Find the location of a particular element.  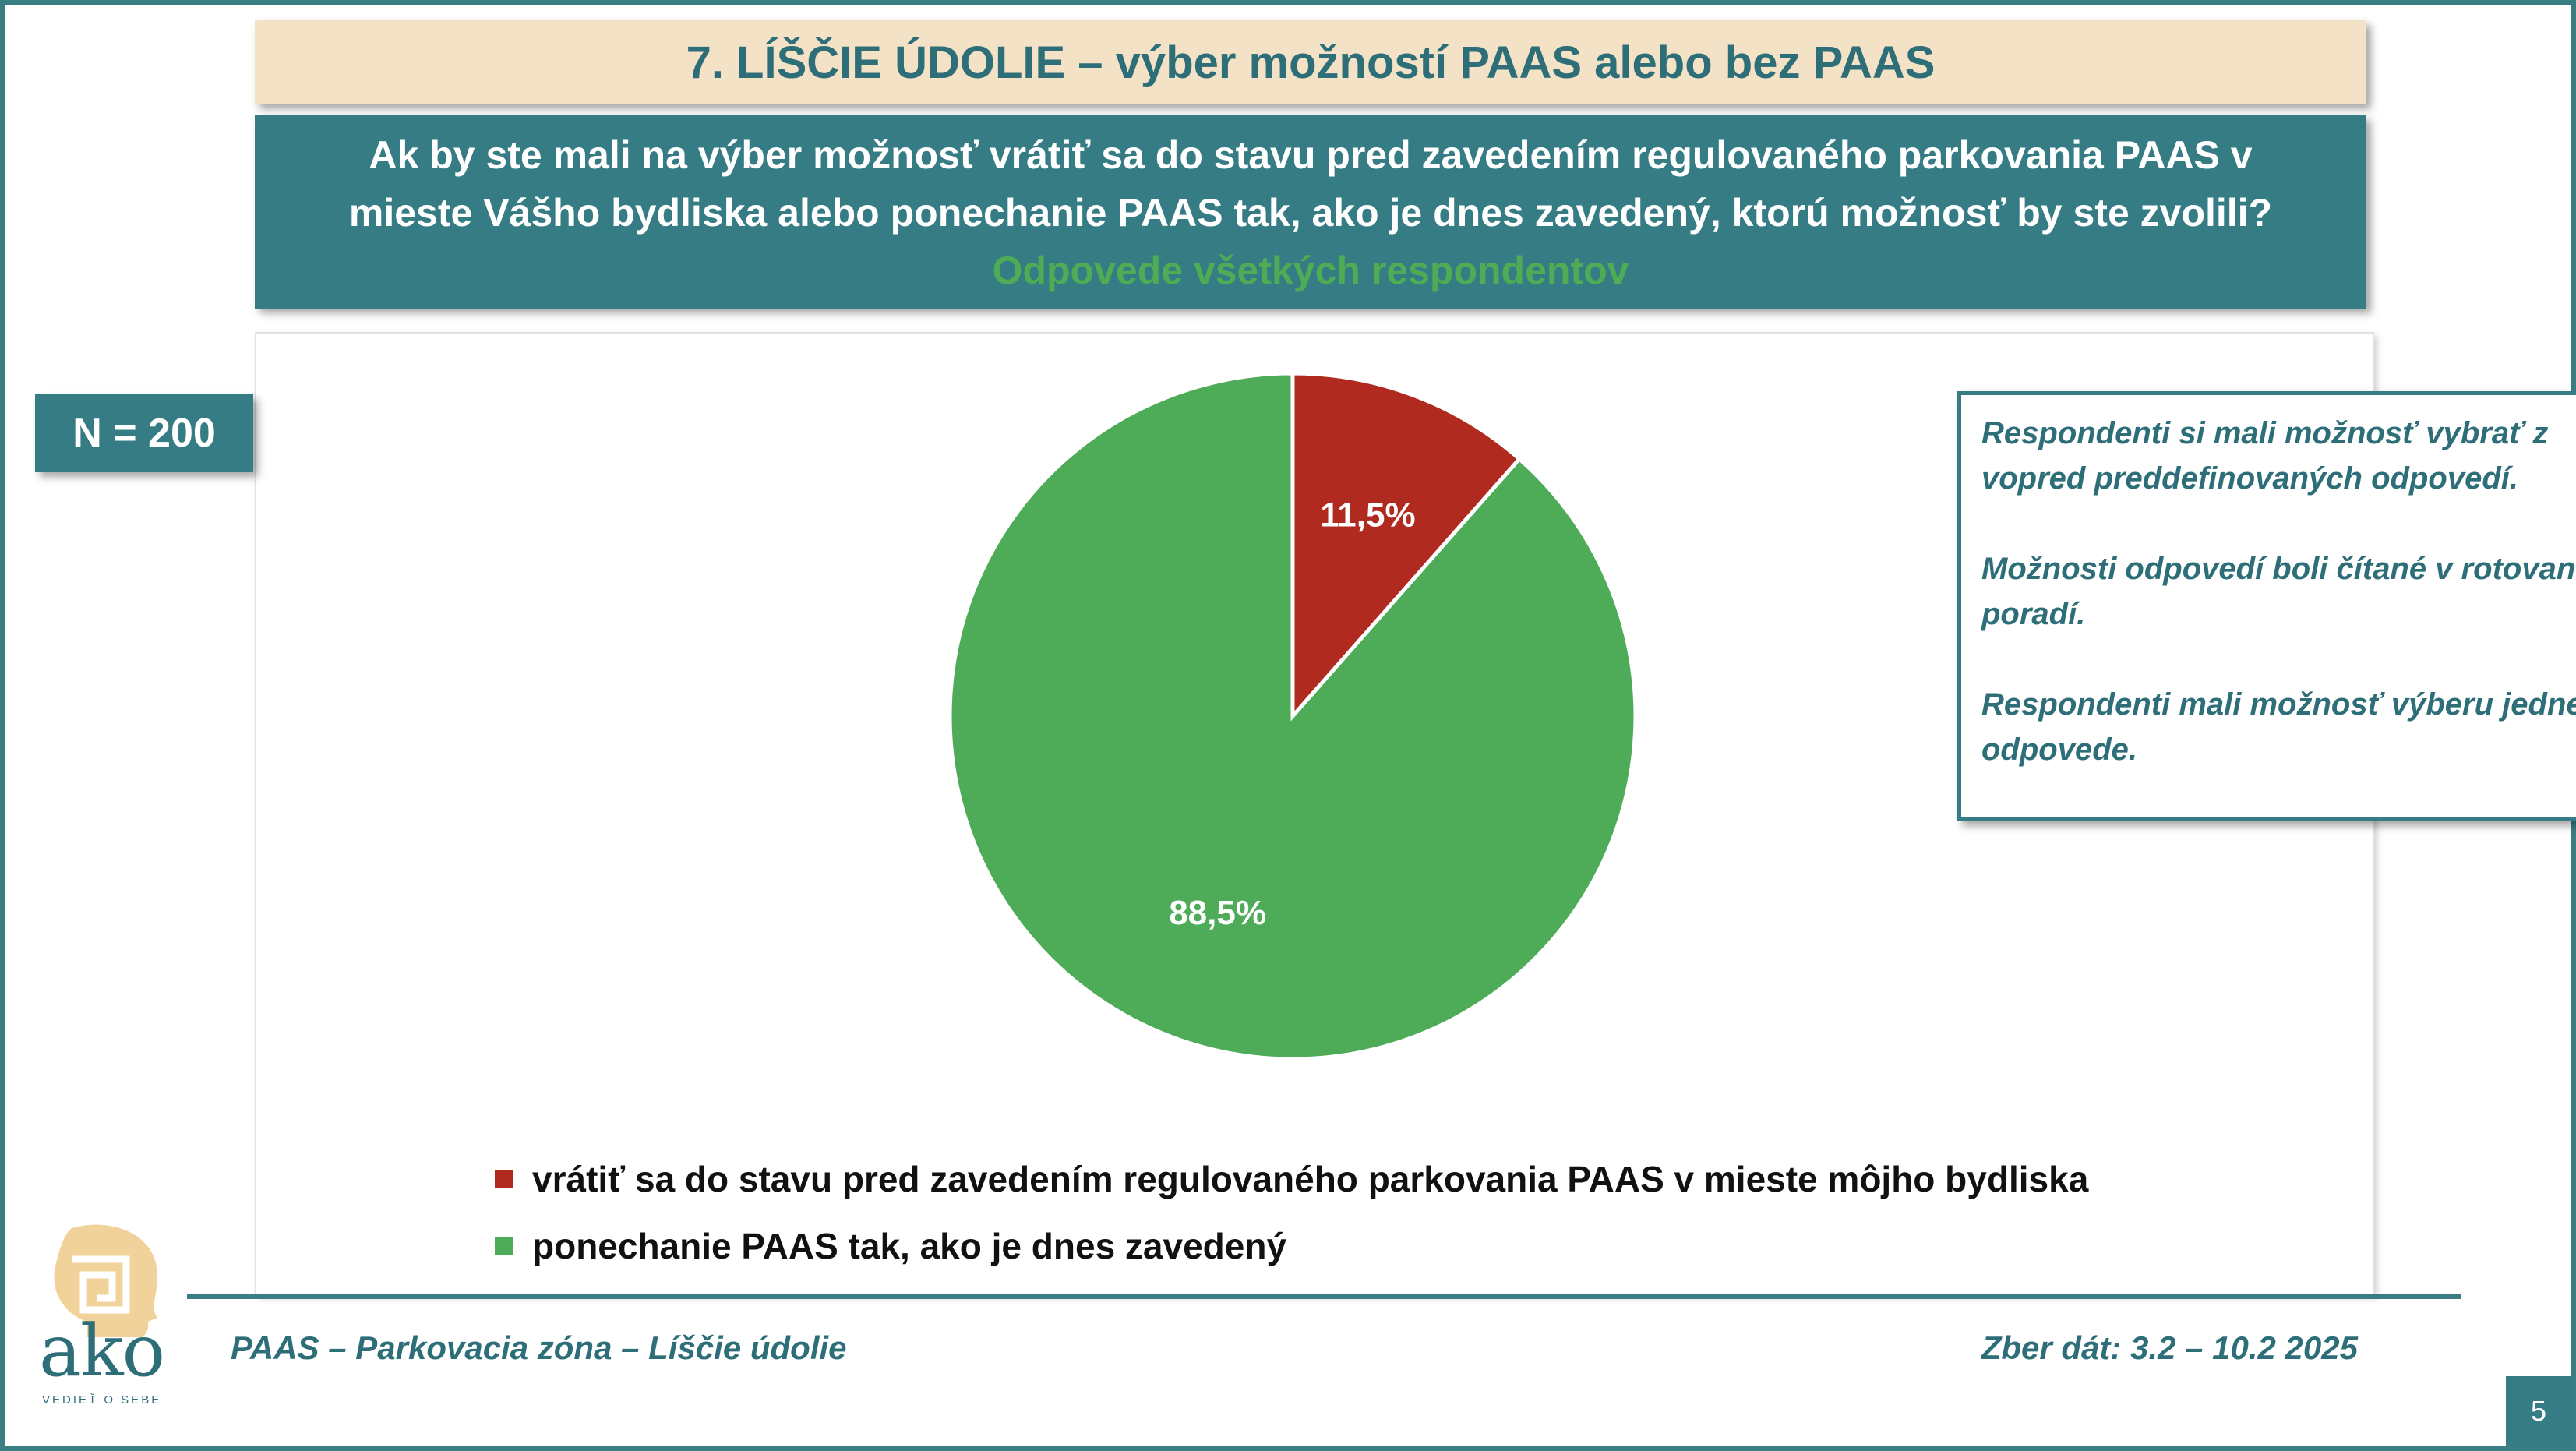

sample-size-badge: N = 200 is located at coordinates (144, 433).